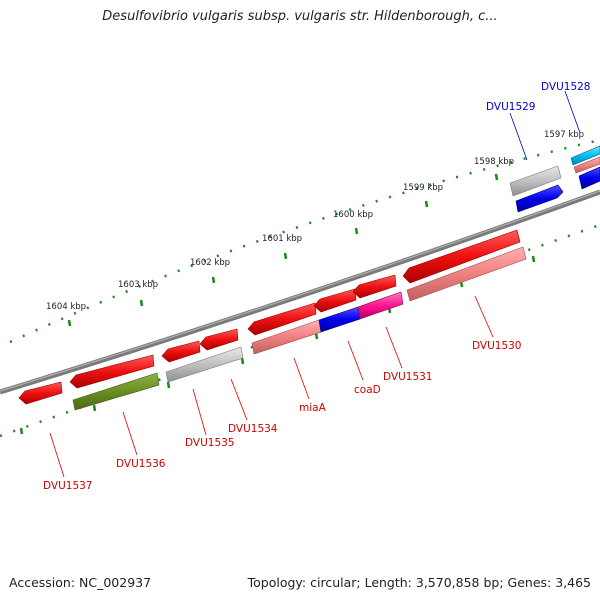 The width and height of the screenshot is (600, 600). Describe the element at coordinates (408, 377) in the screenshot. I see `gene-label-dvu1531: DVU1531` at that location.